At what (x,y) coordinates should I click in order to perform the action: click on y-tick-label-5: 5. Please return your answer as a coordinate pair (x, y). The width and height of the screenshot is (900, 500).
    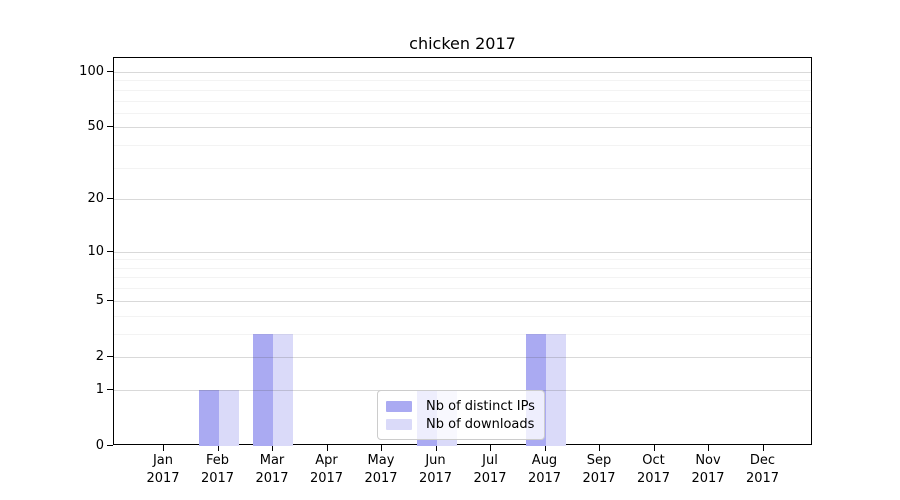
    Looking at the image, I should click on (99, 300).